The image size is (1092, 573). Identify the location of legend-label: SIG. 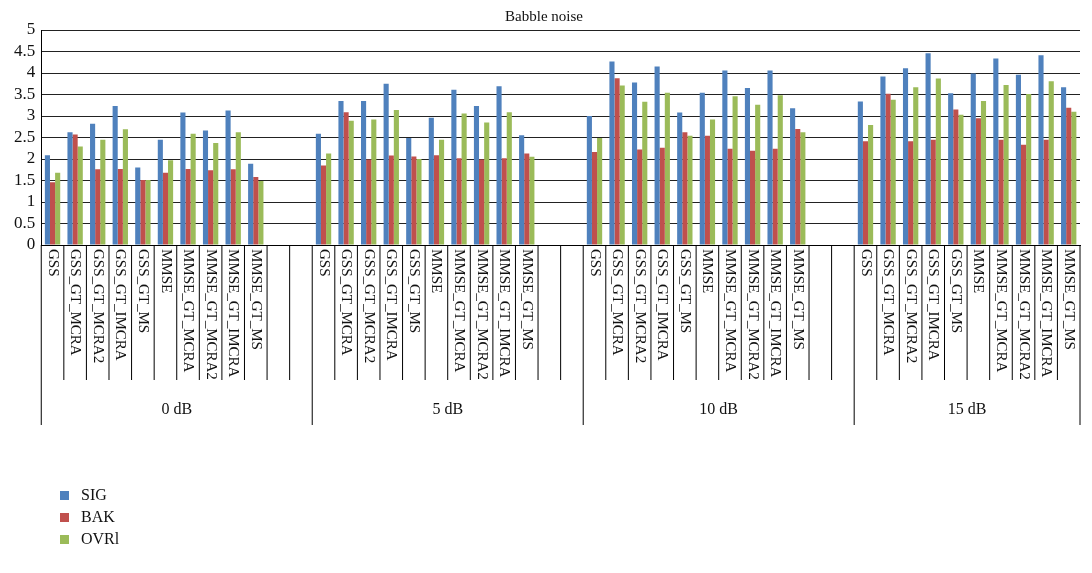
(94, 495).